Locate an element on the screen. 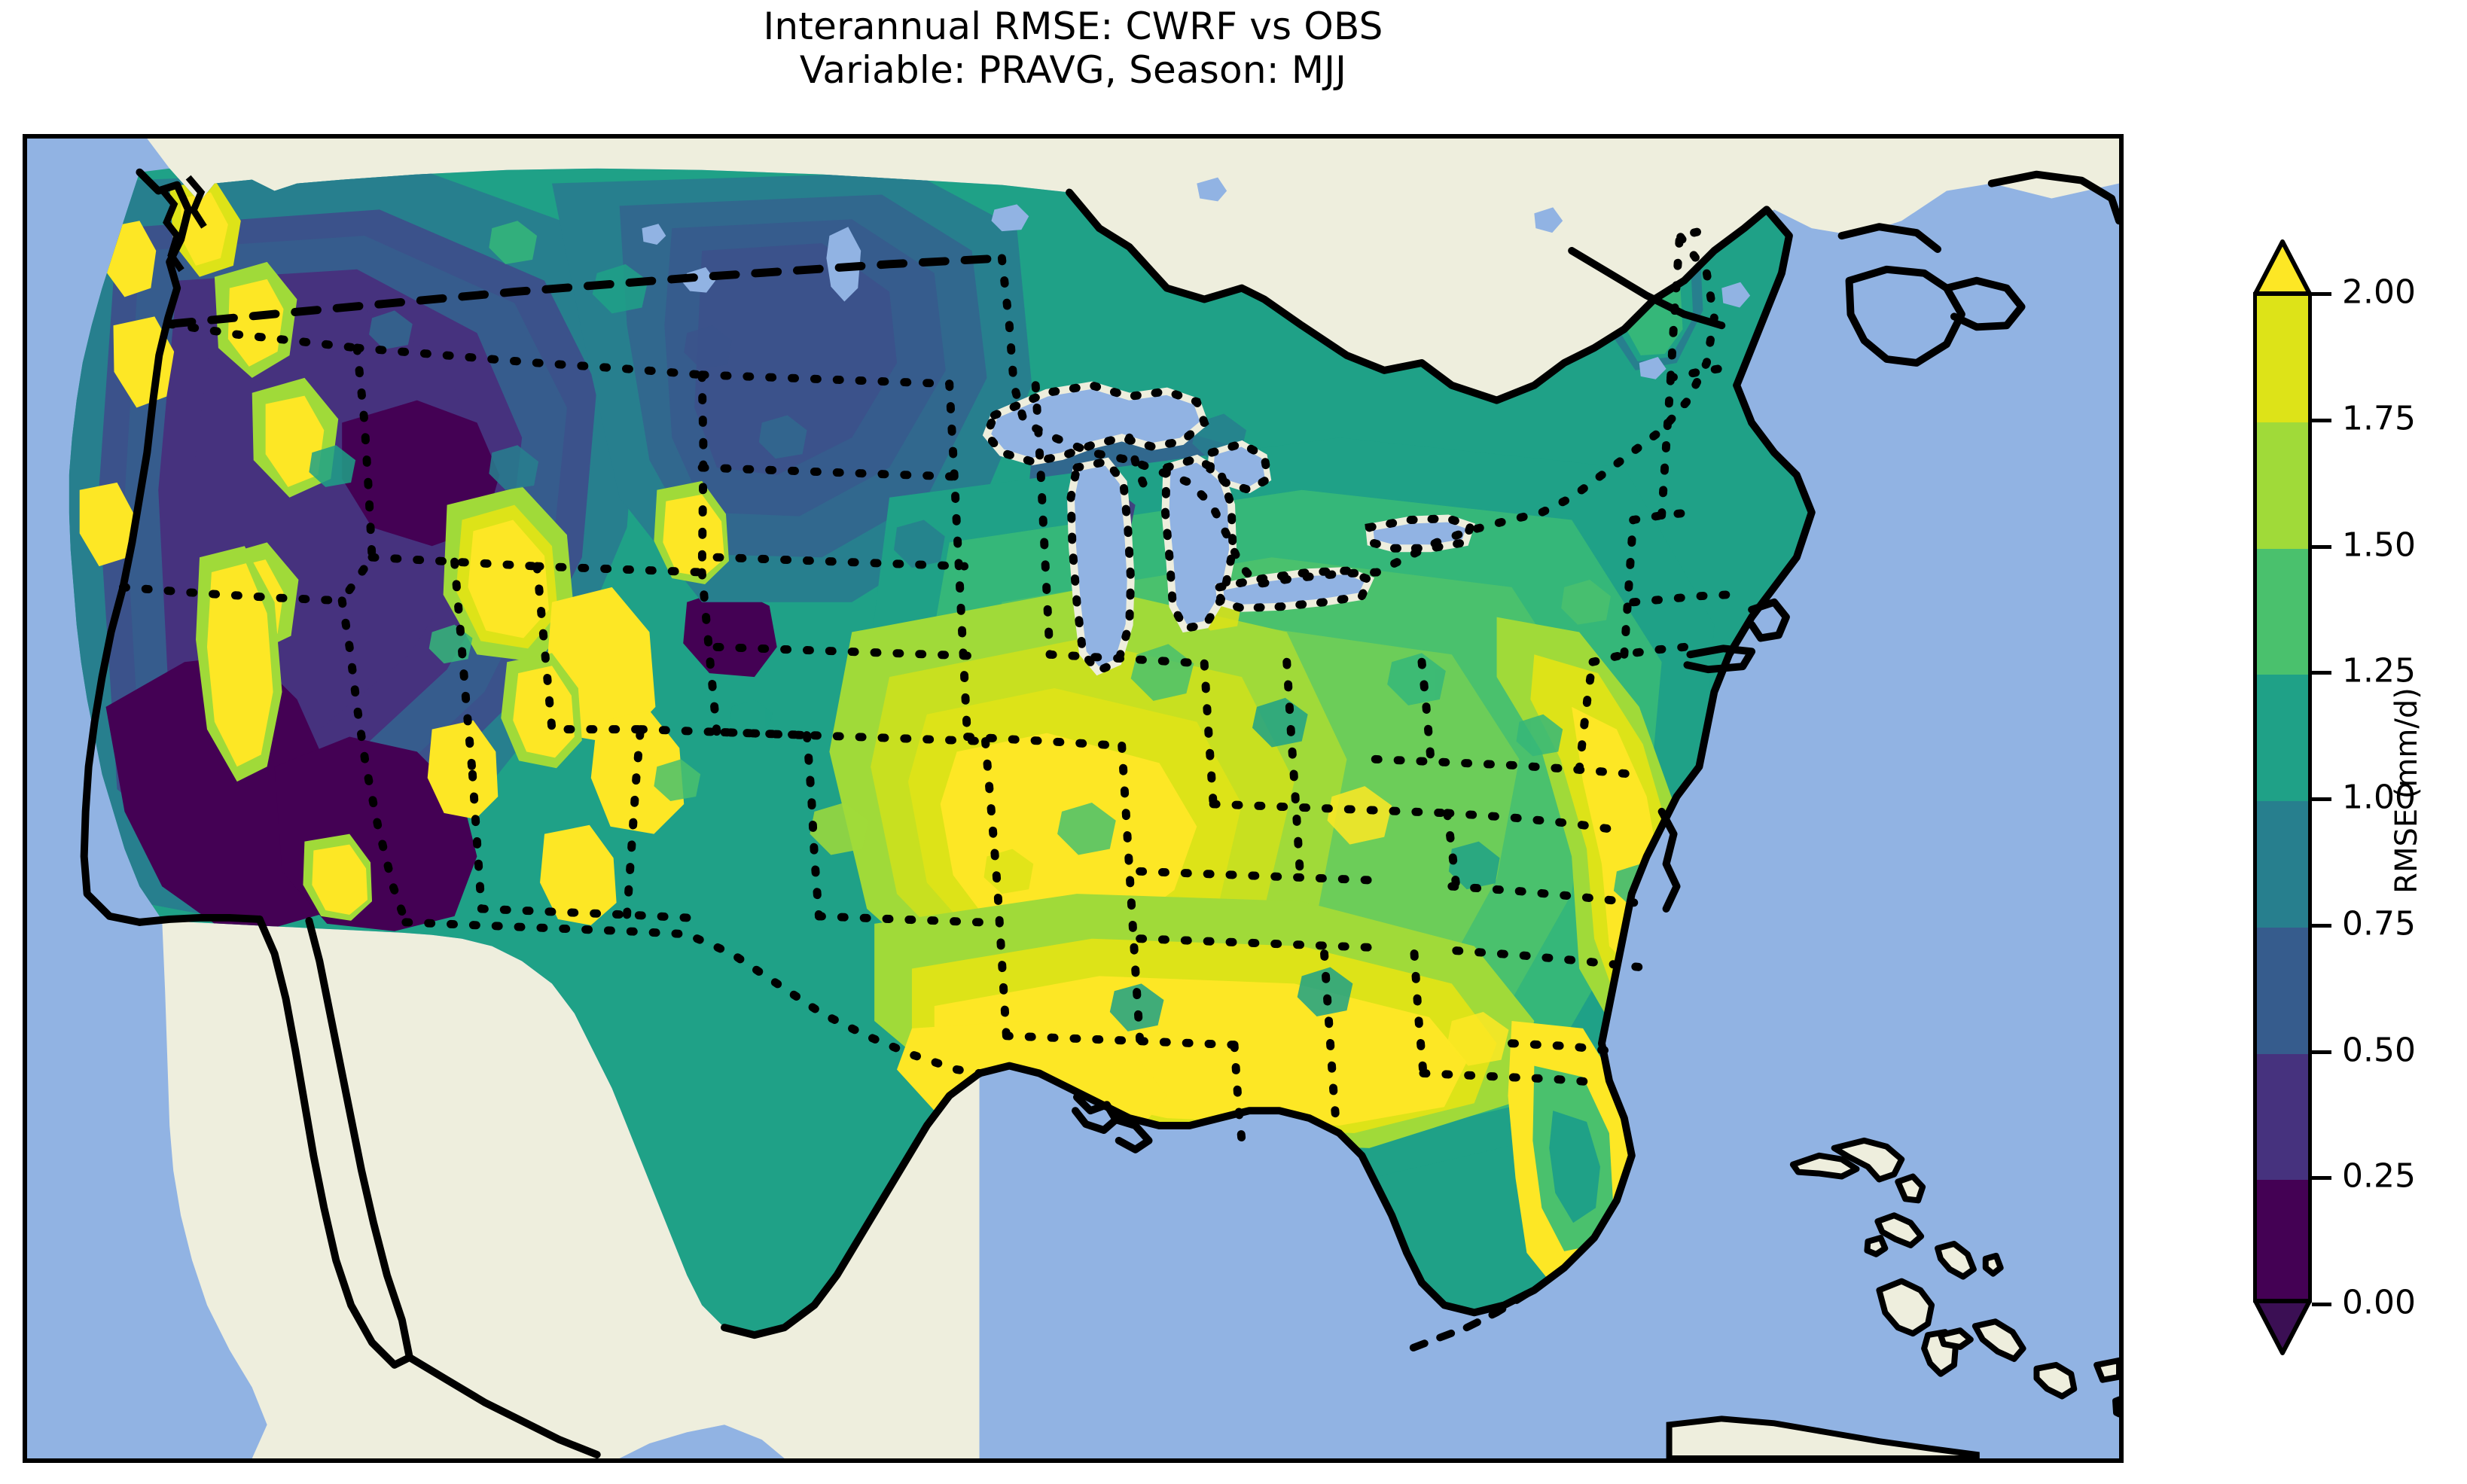 Image resolution: width=2467 pixels, height=1484 pixels. colorbar-tick-0.25 is located at coordinates (2321, 1178).